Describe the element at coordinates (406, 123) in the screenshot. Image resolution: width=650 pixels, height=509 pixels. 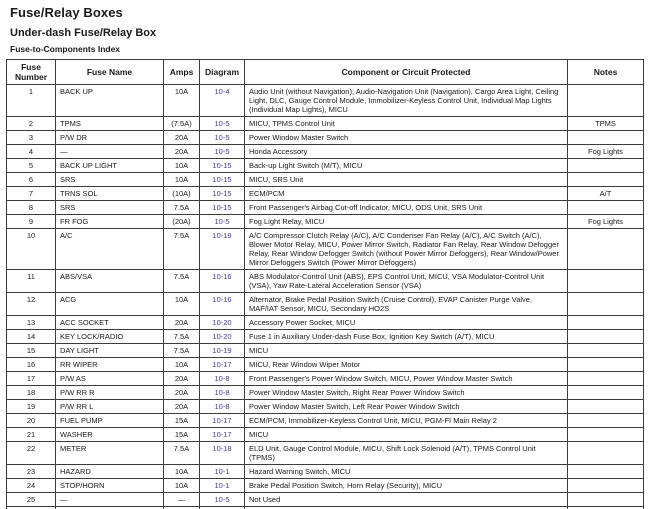
I see `component-cell: MICU, TPMS Control Unit` at that location.